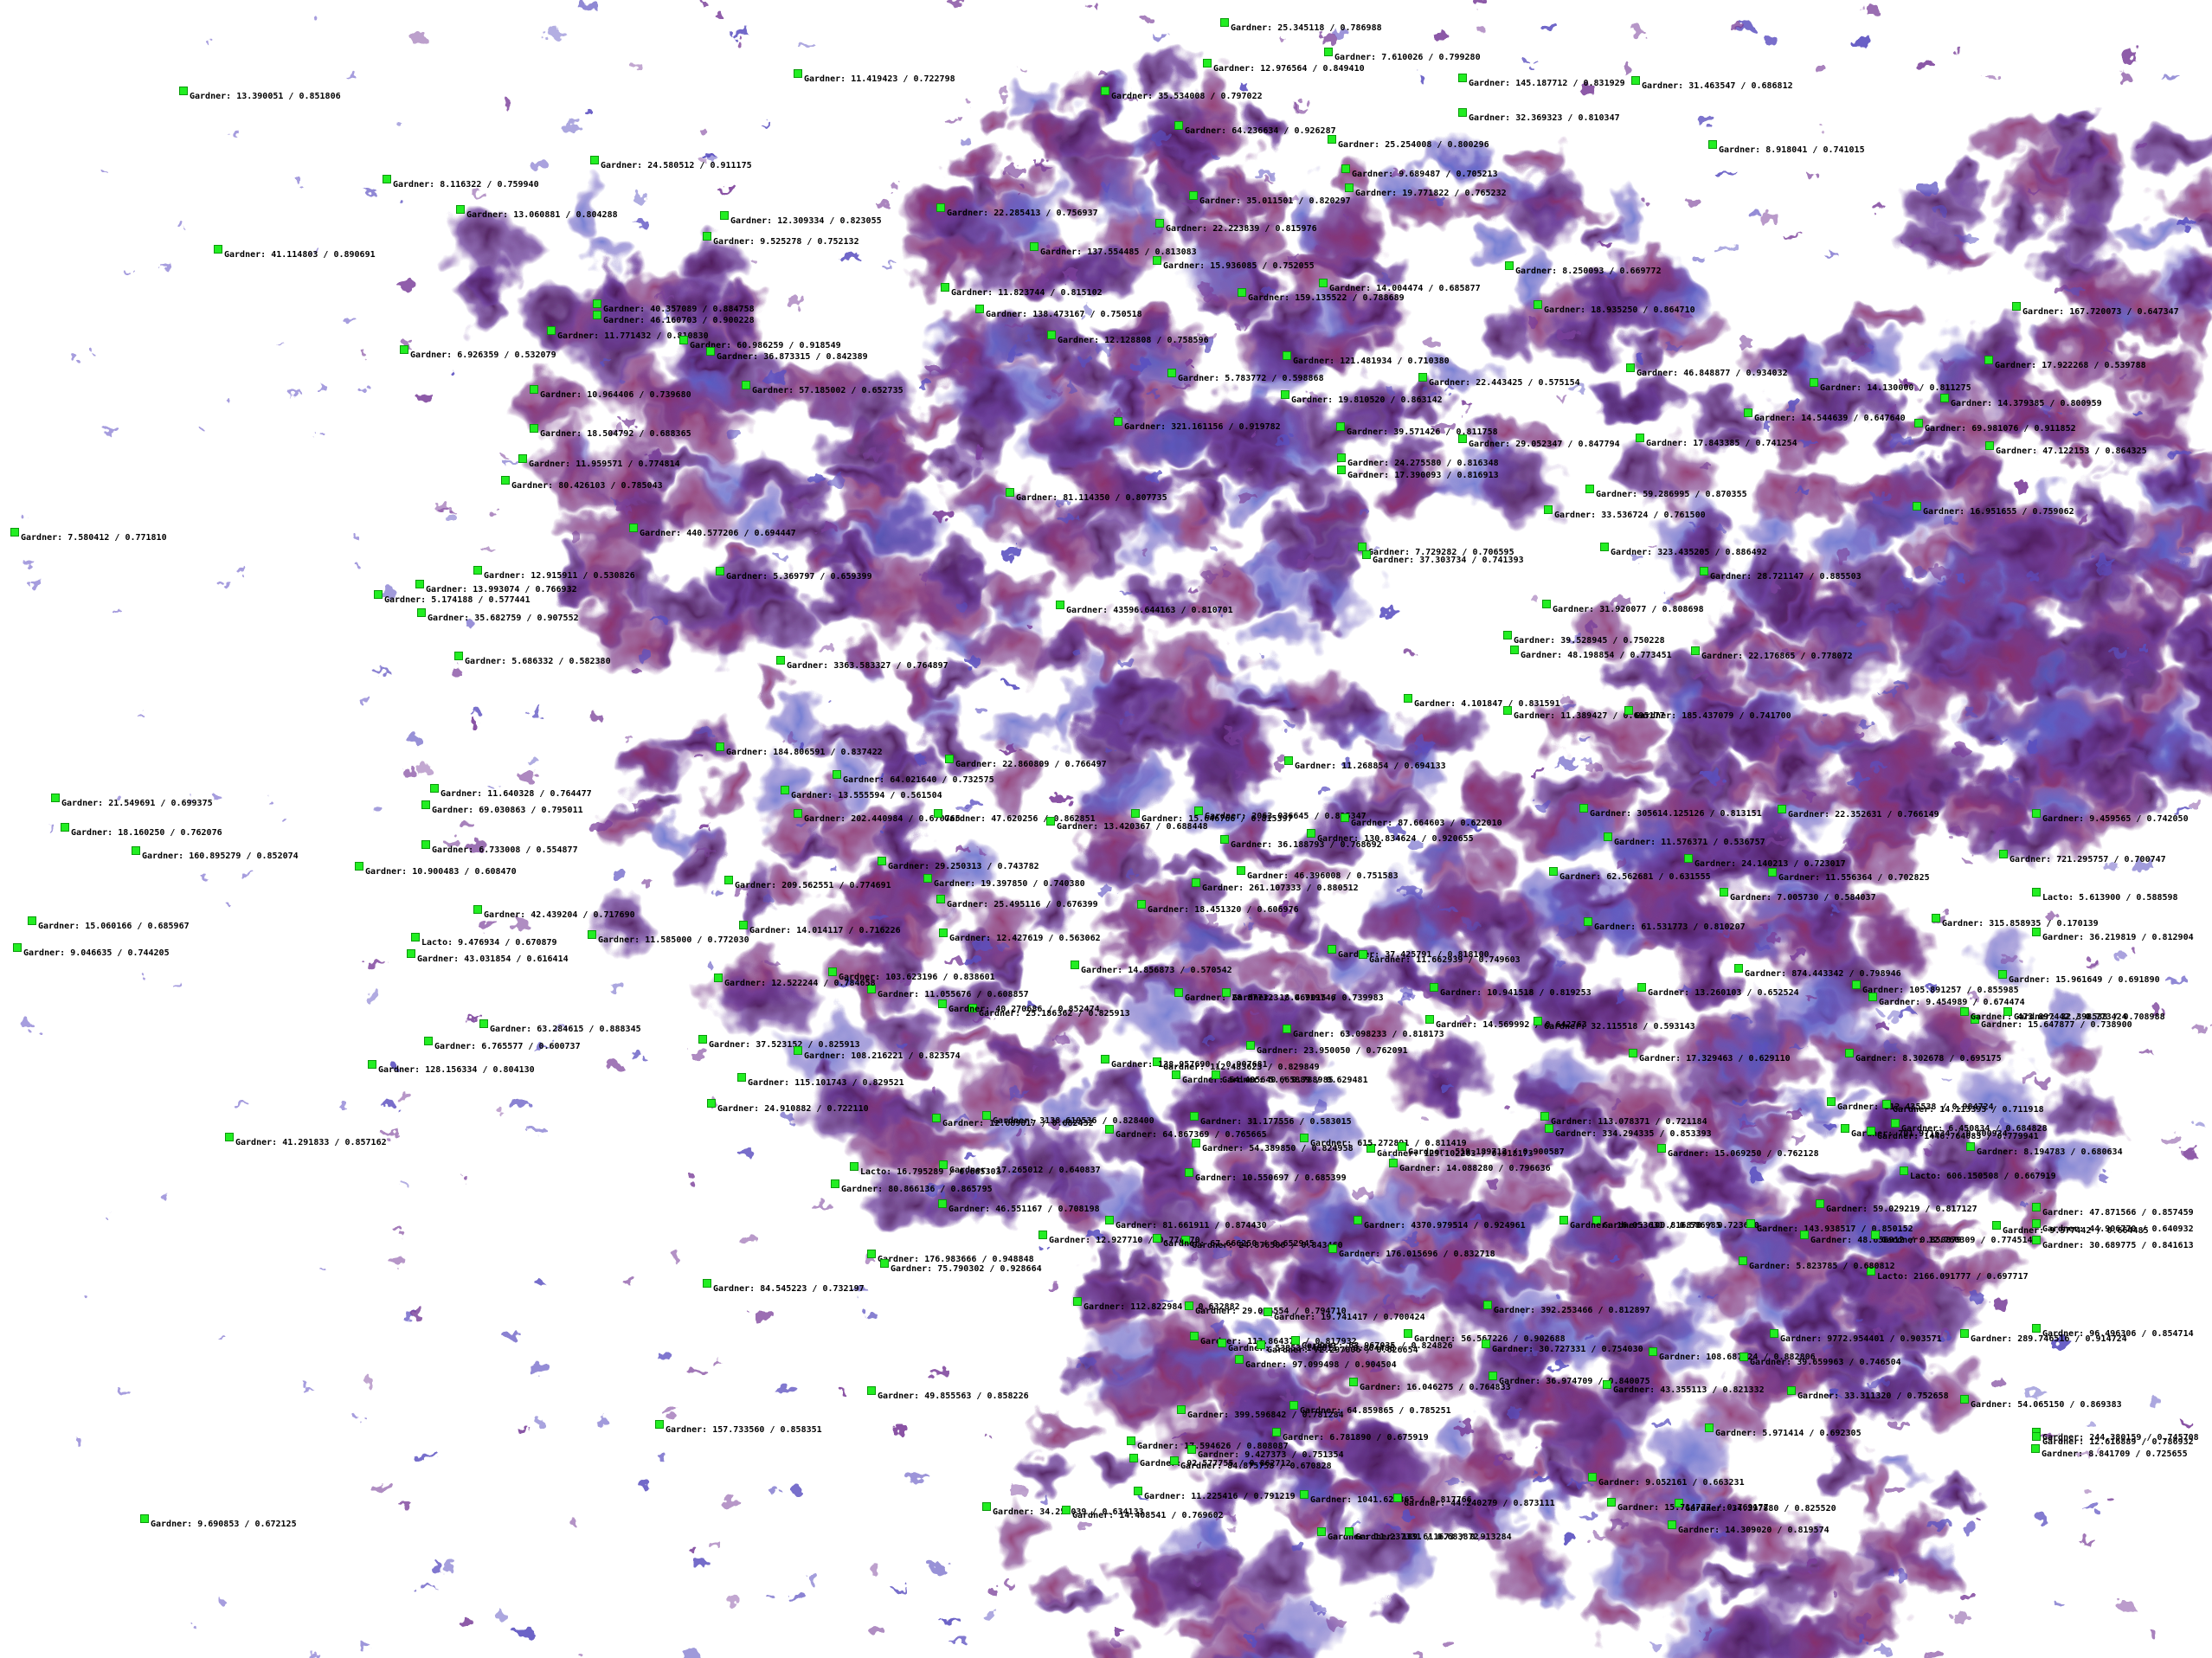 Image resolution: width=2212 pixels, height=1658 pixels. What do you see at coordinates (201, 833) in the screenshot?
I see `detection-confidence: 0.762076` at bounding box center [201, 833].